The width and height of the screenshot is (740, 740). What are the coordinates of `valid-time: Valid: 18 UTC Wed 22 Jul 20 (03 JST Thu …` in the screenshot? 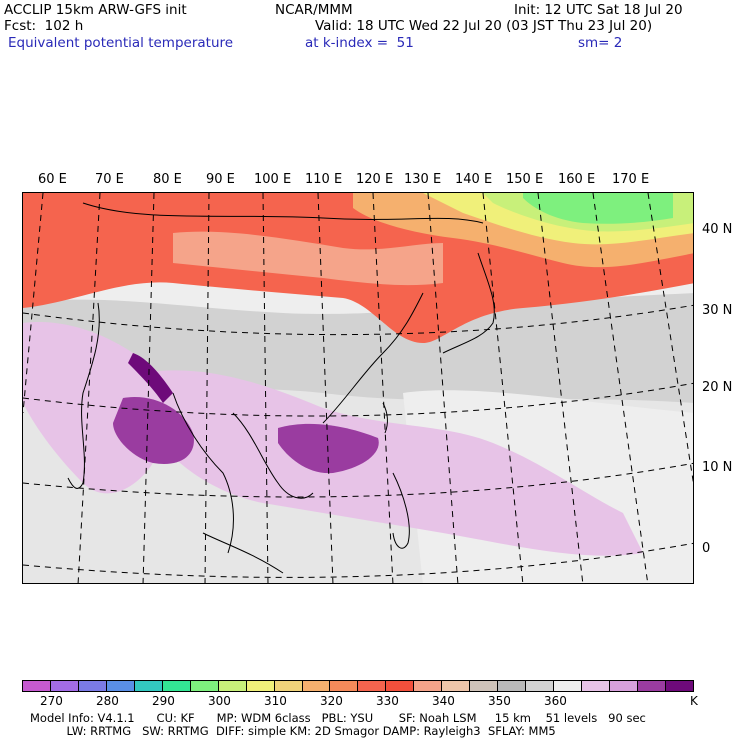 It's located at (484, 26).